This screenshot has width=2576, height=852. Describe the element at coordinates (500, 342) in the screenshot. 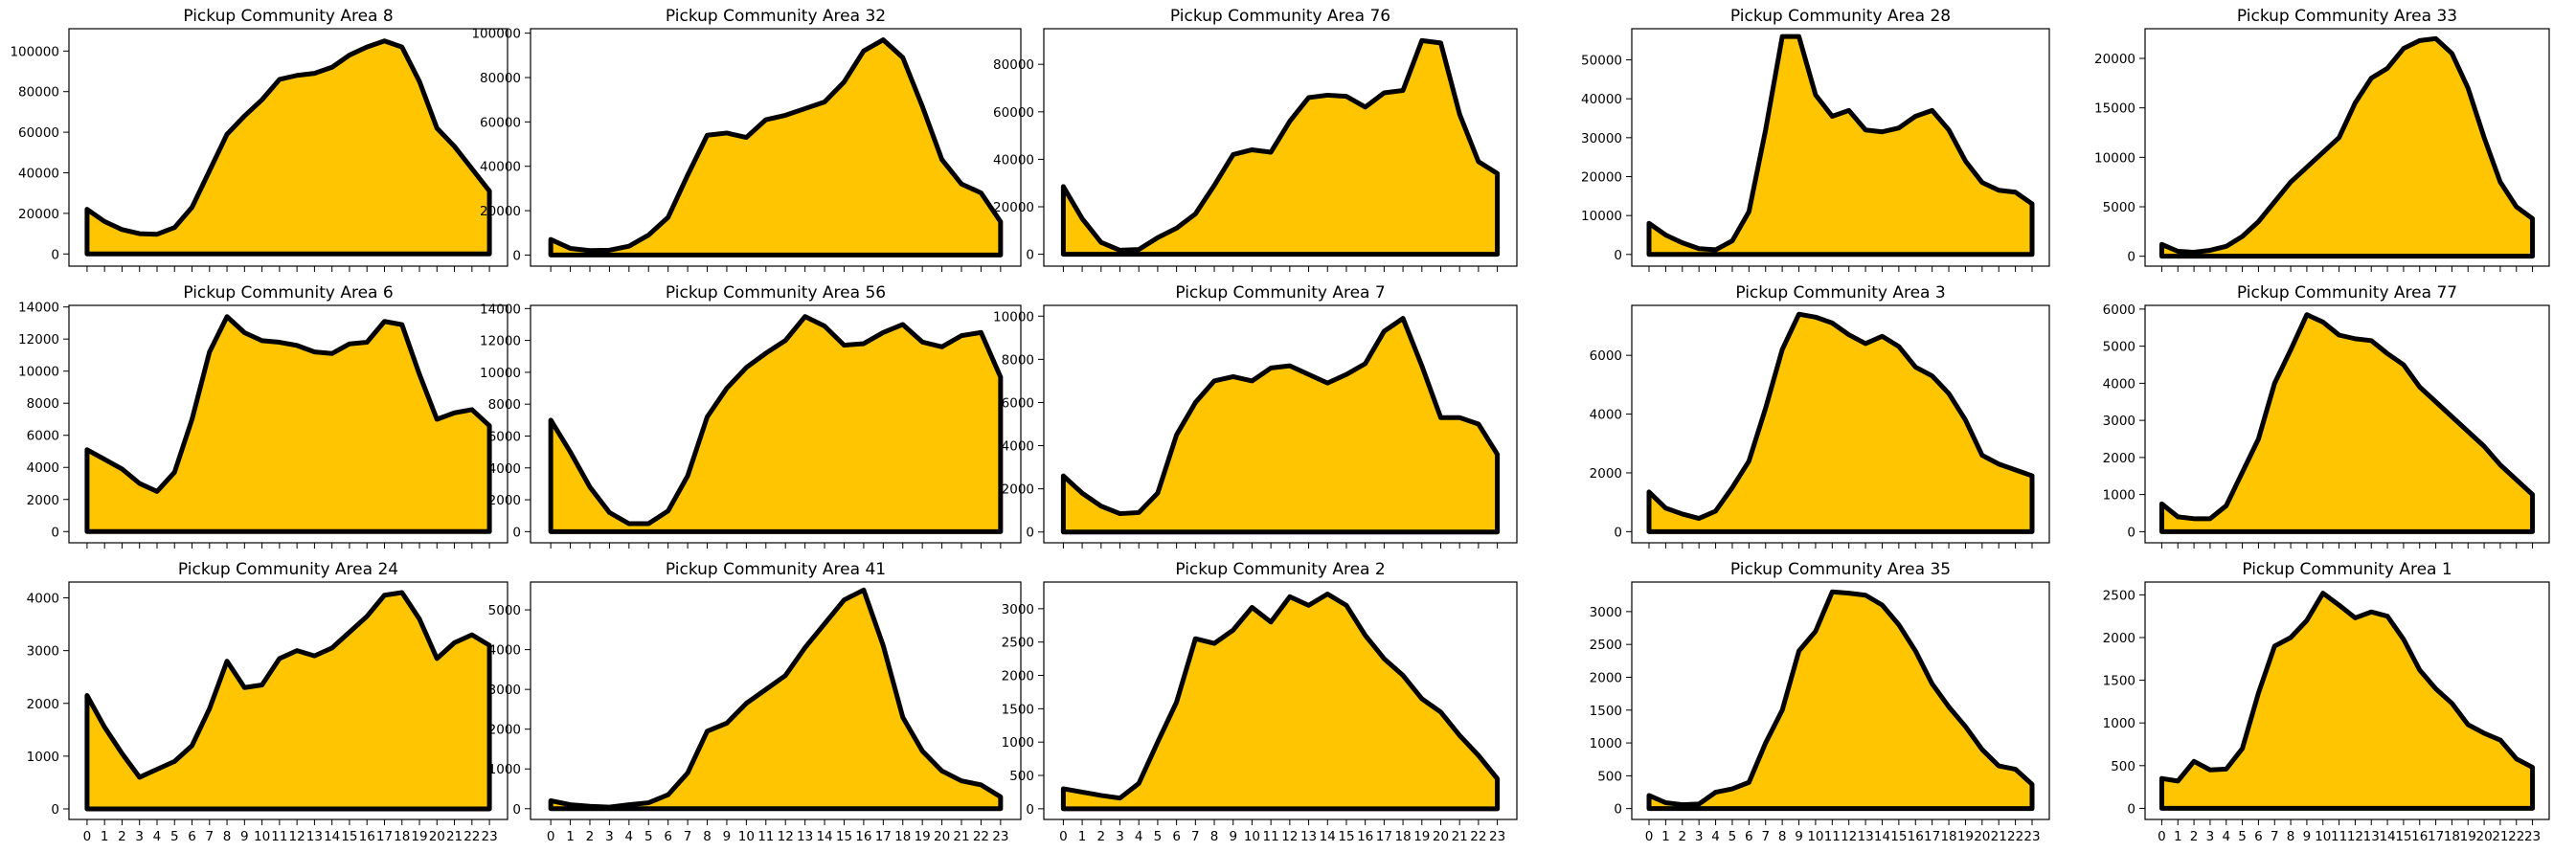

I see `y-tick-label: 12000` at that location.